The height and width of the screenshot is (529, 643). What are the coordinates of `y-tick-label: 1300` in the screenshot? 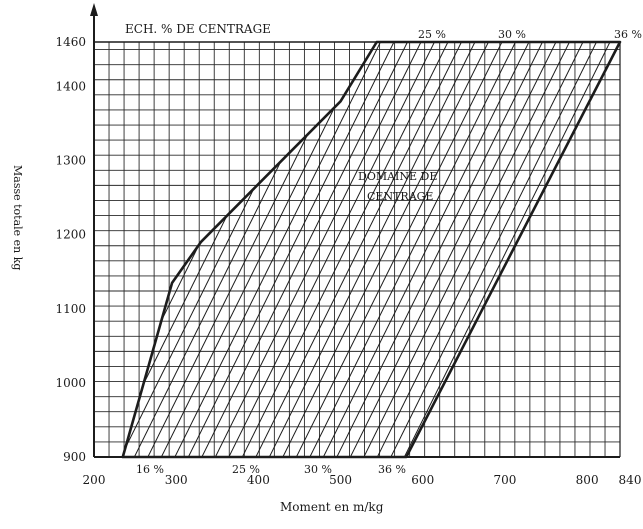 It's located at (70, 161).